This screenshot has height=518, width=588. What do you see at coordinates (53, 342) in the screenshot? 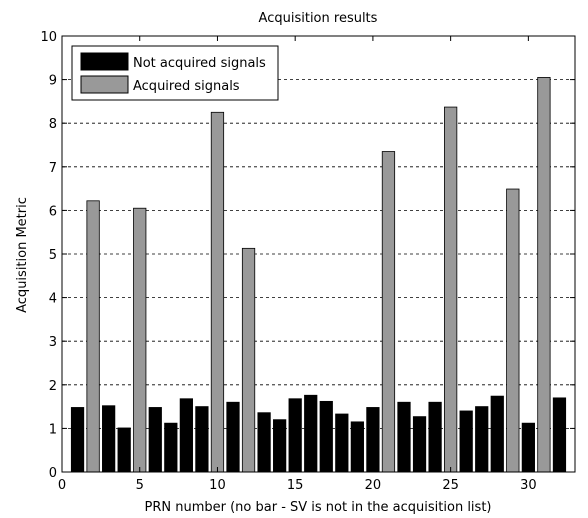
I see `y-tick-label: 3` at bounding box center [53, 342].